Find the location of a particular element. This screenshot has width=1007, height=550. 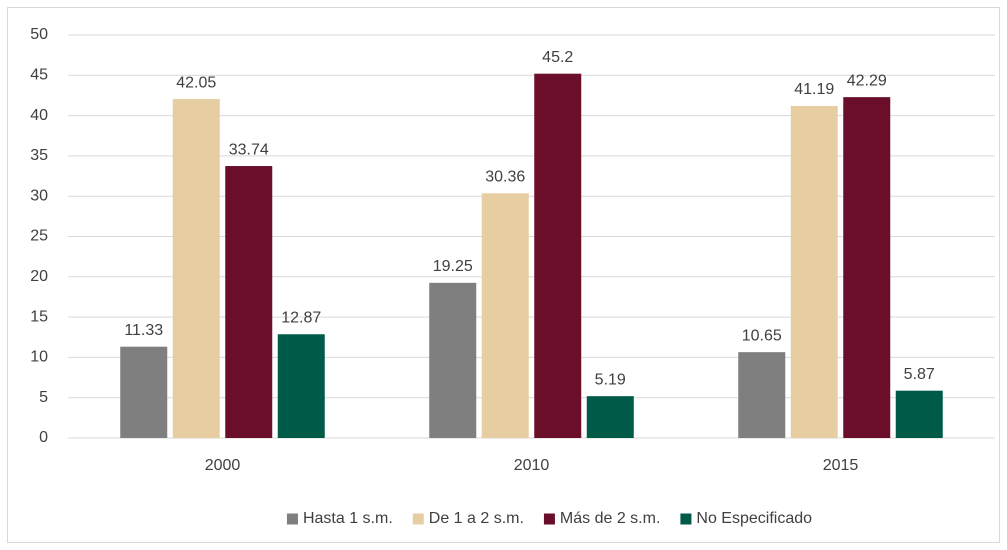

y-tick-label: 30 is located at coordinates (39, 195).